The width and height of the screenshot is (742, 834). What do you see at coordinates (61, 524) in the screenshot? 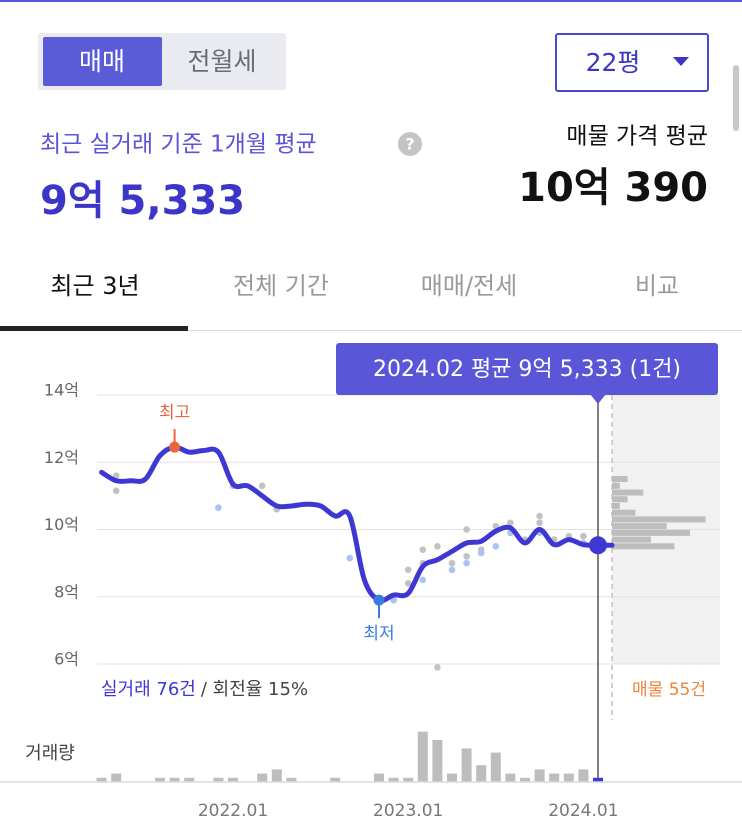
I see `y-tick-label: 10억` at bounding box center [61, 524].